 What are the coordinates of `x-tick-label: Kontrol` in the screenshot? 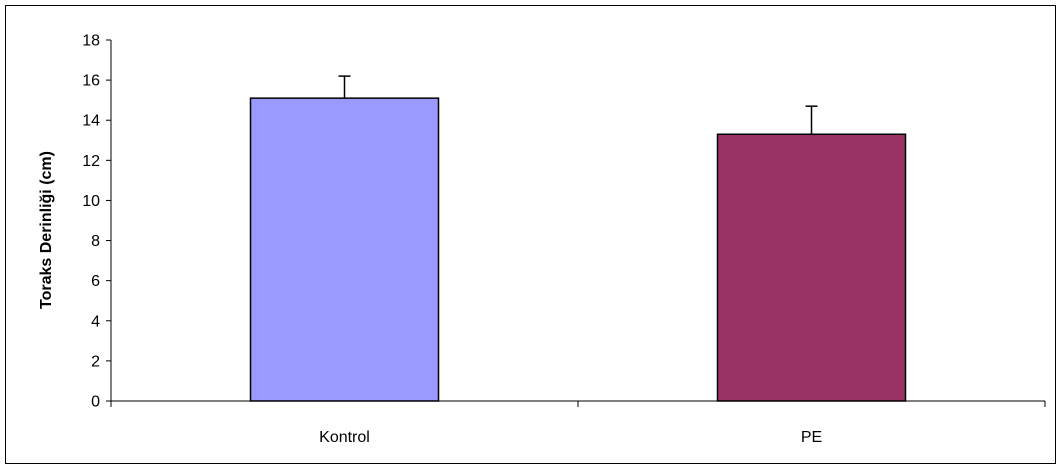 It's located at (344, 437).